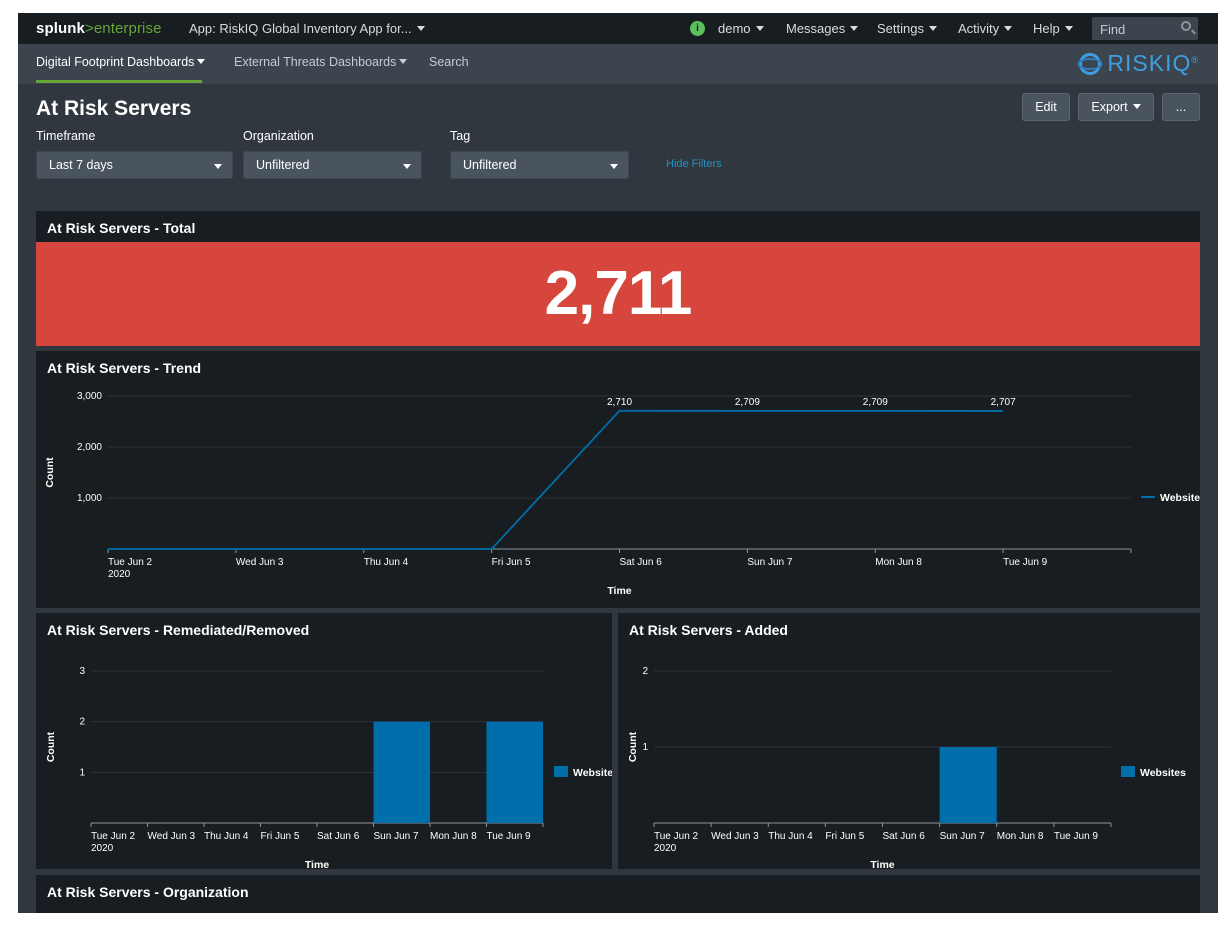 The width and height of the screenshot is (1231, 927). Describe the element at coordinates (121, 228) in the screenshot. I see `panel-title: At Risk Servers - Total` at that location.